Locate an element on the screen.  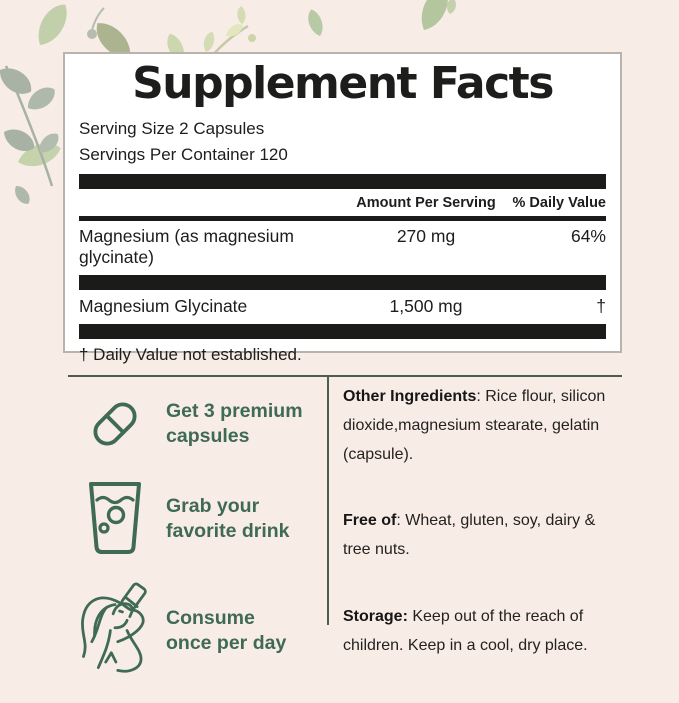
nutrient-amount: 270 mg is located at coordinates (426, 236).